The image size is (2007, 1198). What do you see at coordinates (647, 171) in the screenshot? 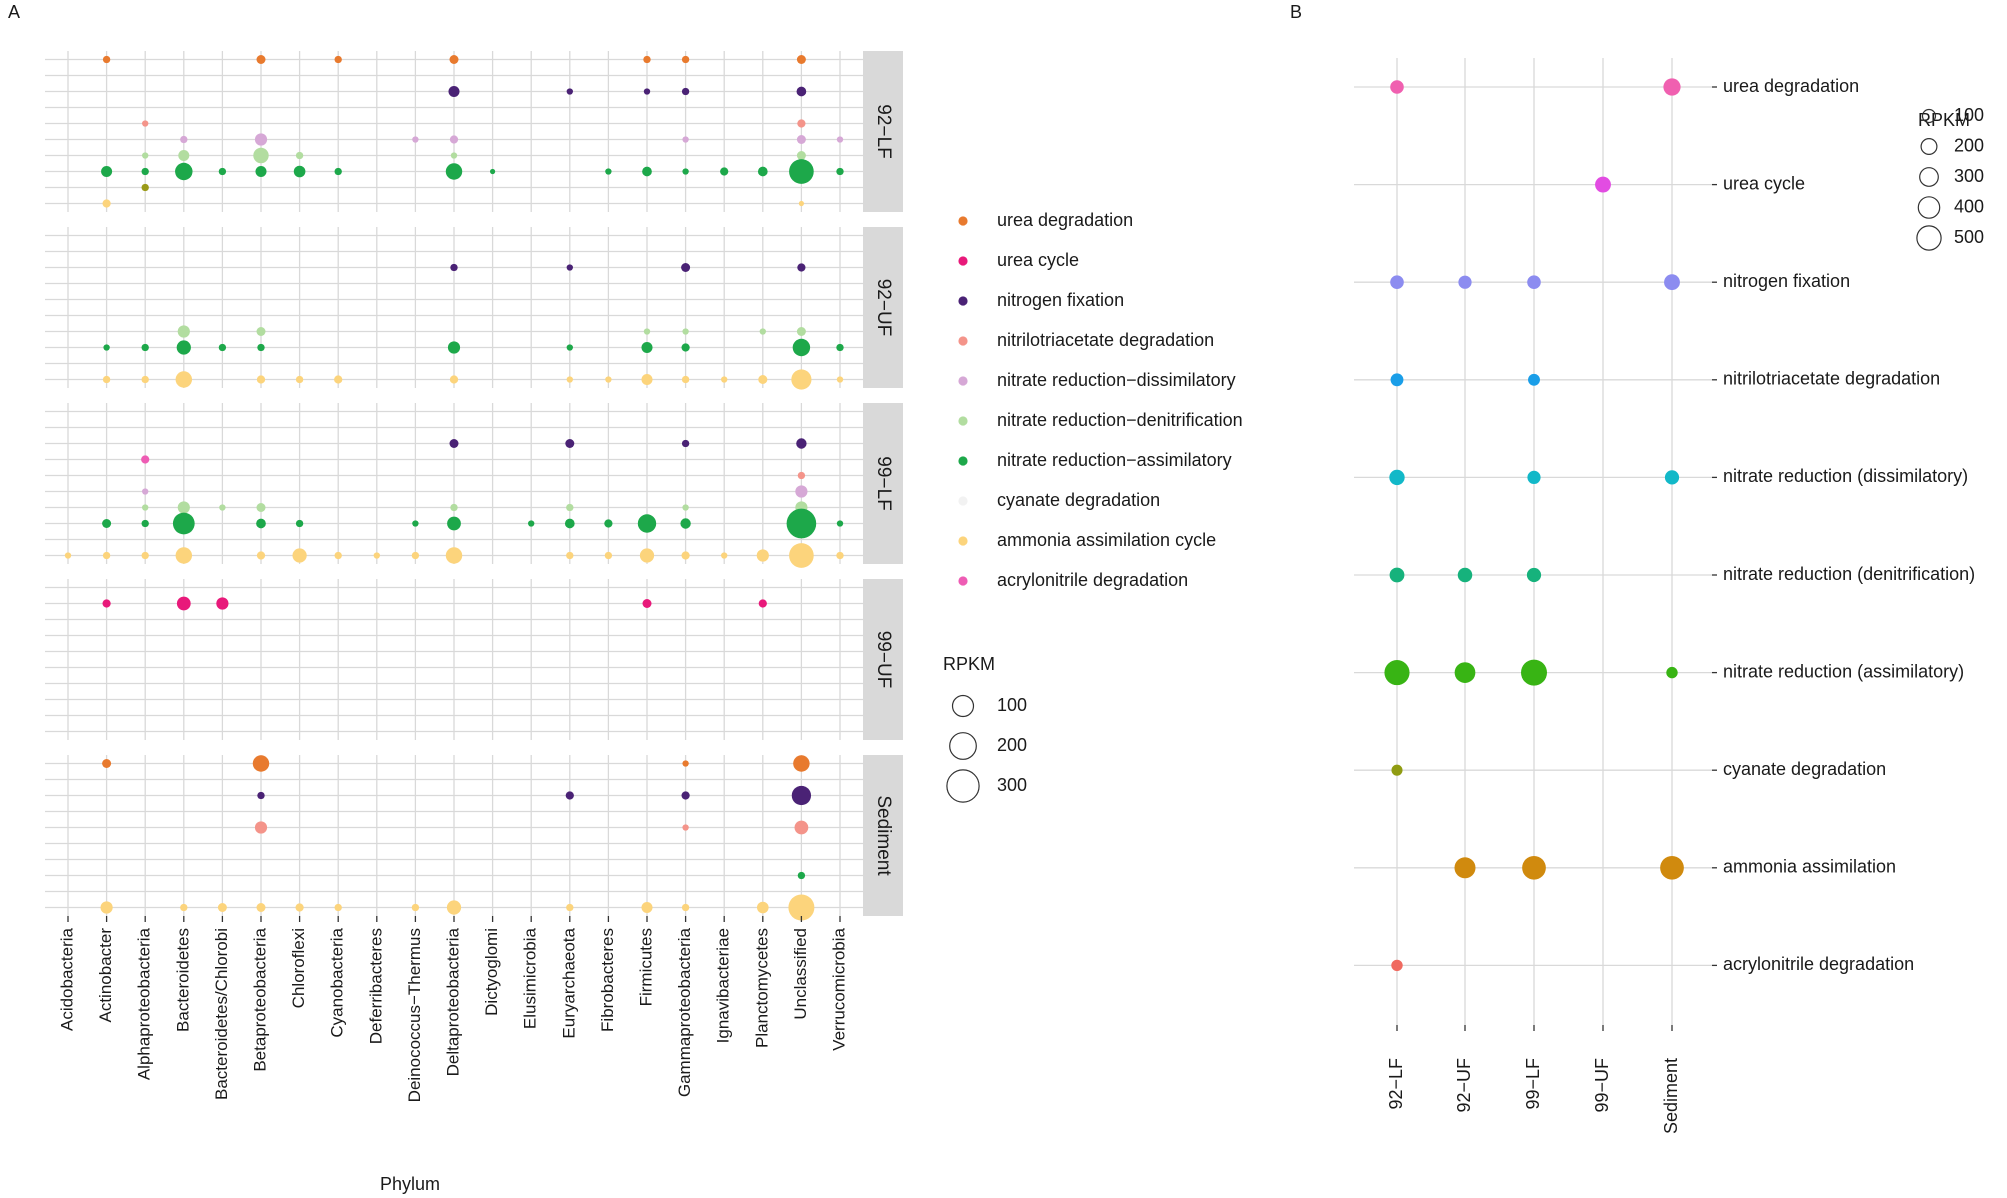
I see `point-92-lf-firmicutes-nitrate-reduction-assimilatory` at bounding box center [647, 171].